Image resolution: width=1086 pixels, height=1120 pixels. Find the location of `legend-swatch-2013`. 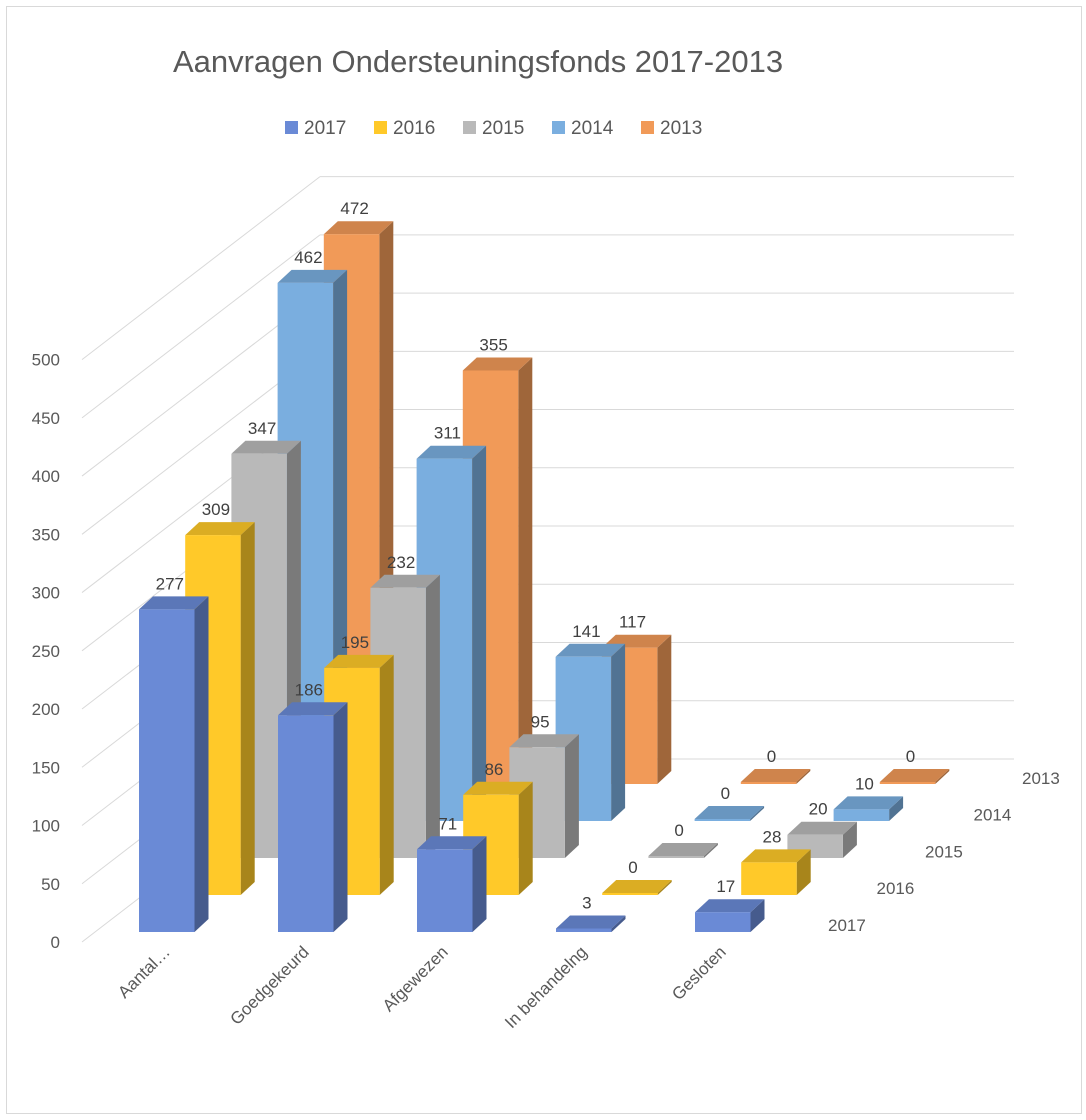

legend-swatch-2013 is located at coordinates (647, 127).